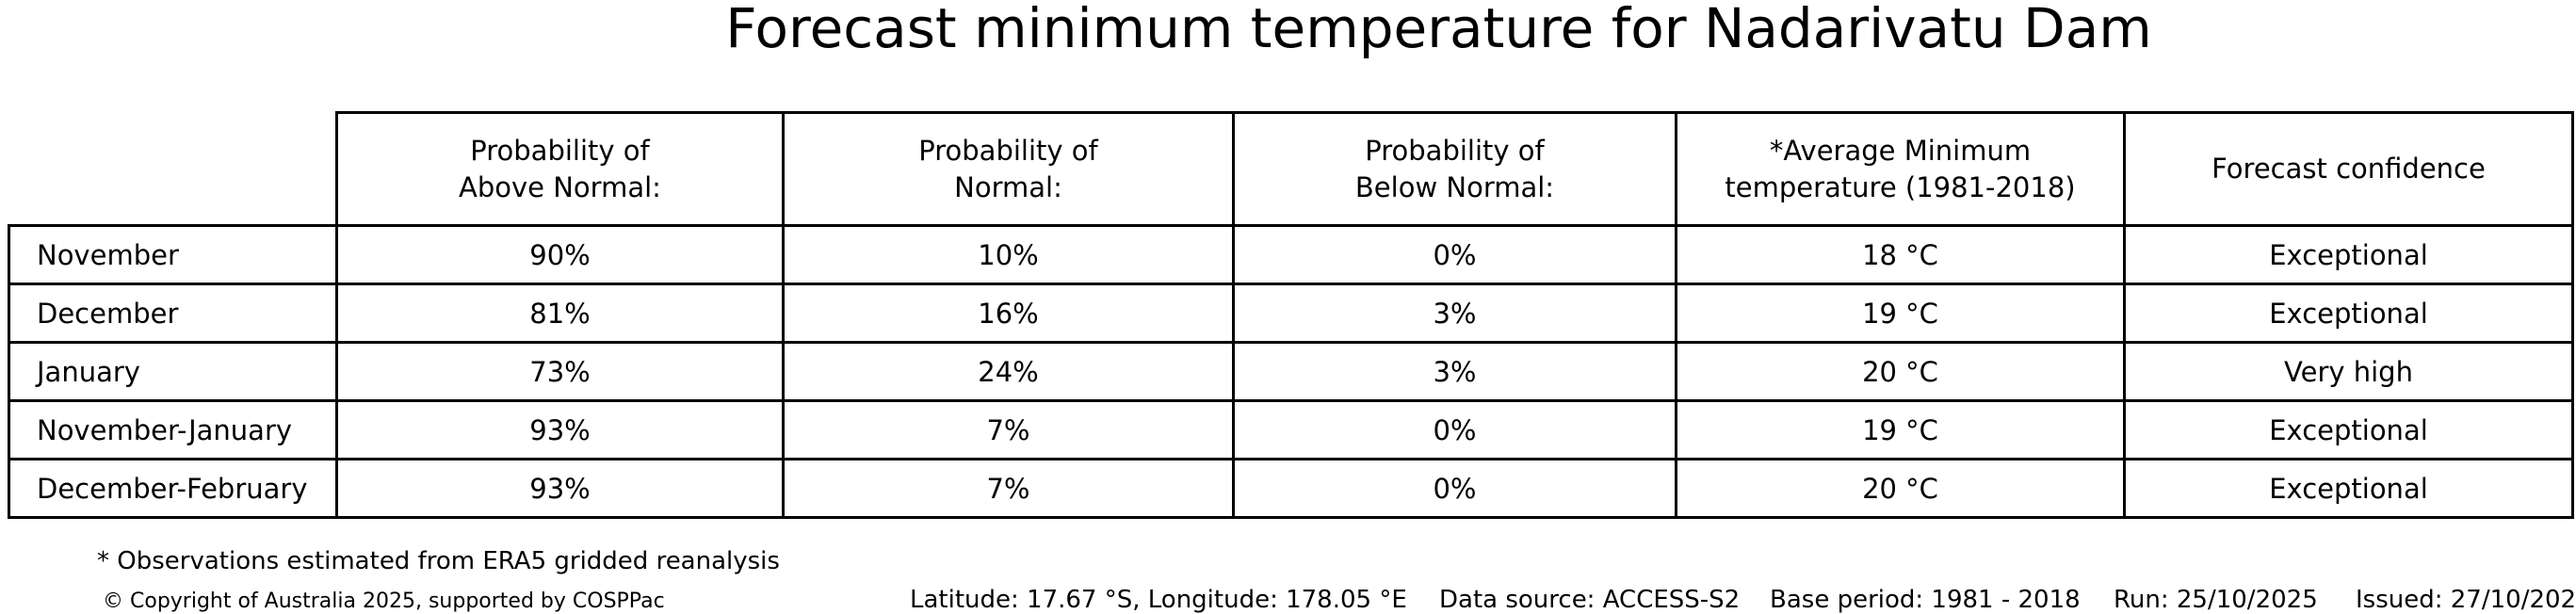 The height and width of the screenshot is (614, 2576). Describe the element at coordinates (560, 371) in the screenshot. I see `above-normal-cell: 73%` at that location.